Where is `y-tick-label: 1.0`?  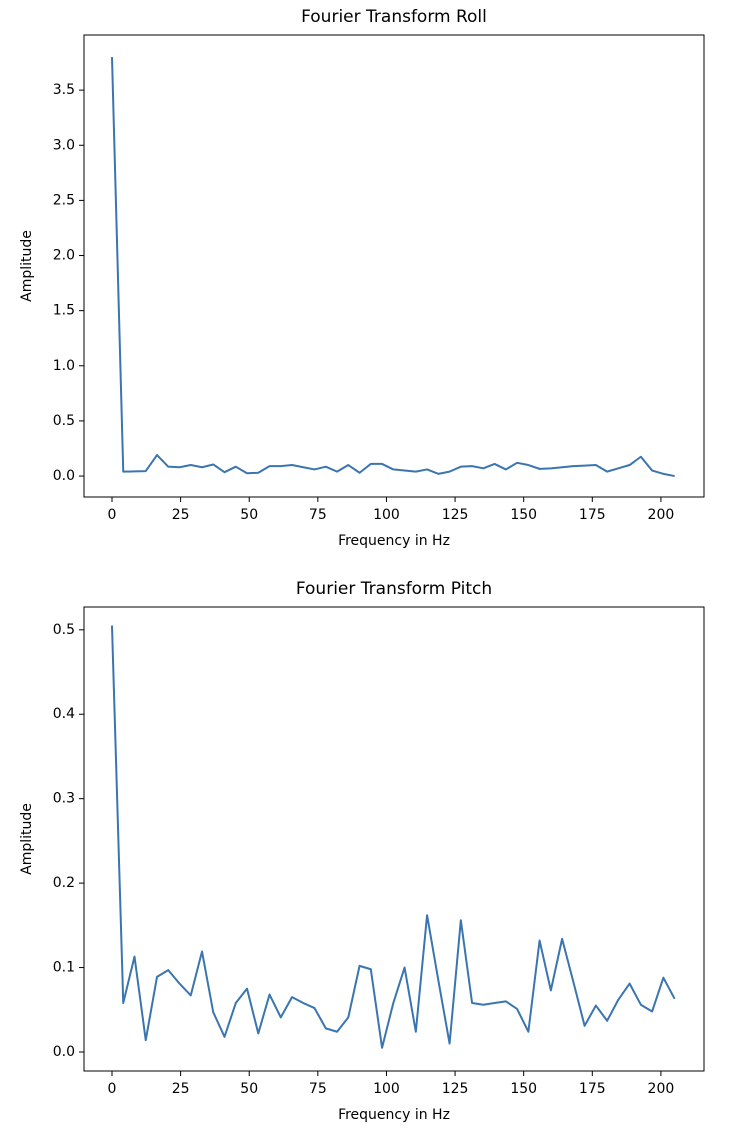 y-tick-label: 1.0 is located at coordinates (64, 366).